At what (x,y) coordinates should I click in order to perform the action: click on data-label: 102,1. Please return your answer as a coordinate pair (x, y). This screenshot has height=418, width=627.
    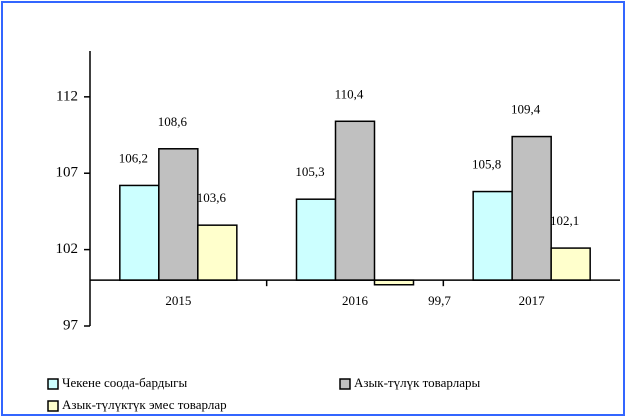
    Looking at the image, I should click on (564, 220).